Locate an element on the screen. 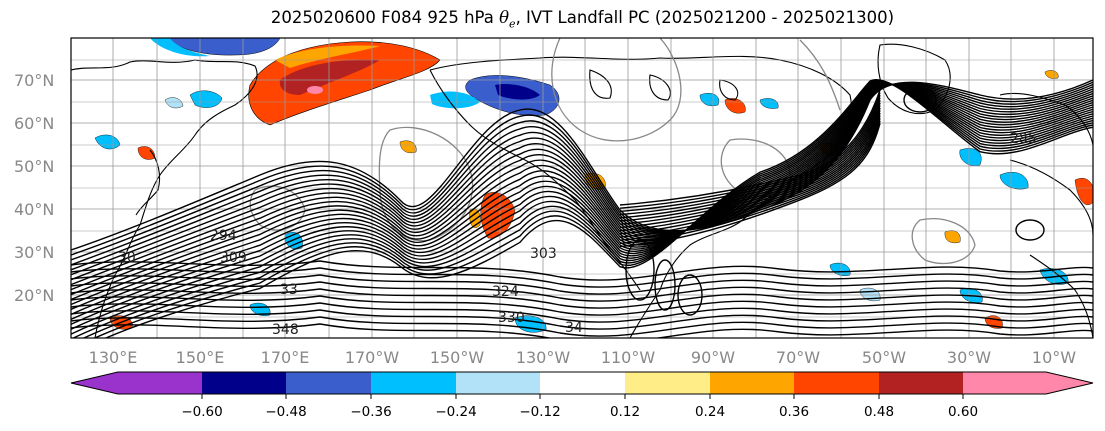 Image resolution: width=1105 pixels, height=431 pixels. anomaly-positive-alaska-core is located at coordinates (329, 77).